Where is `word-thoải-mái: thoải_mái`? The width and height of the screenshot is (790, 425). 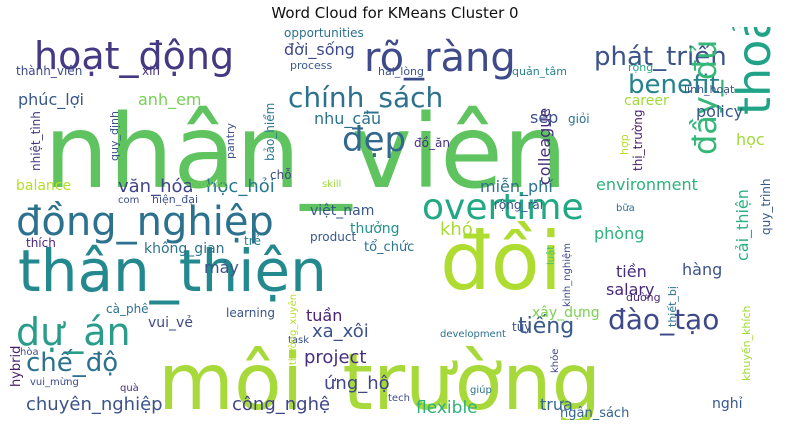
word-thoải-mái: thoải_mái is located at coordinates (753, 71).